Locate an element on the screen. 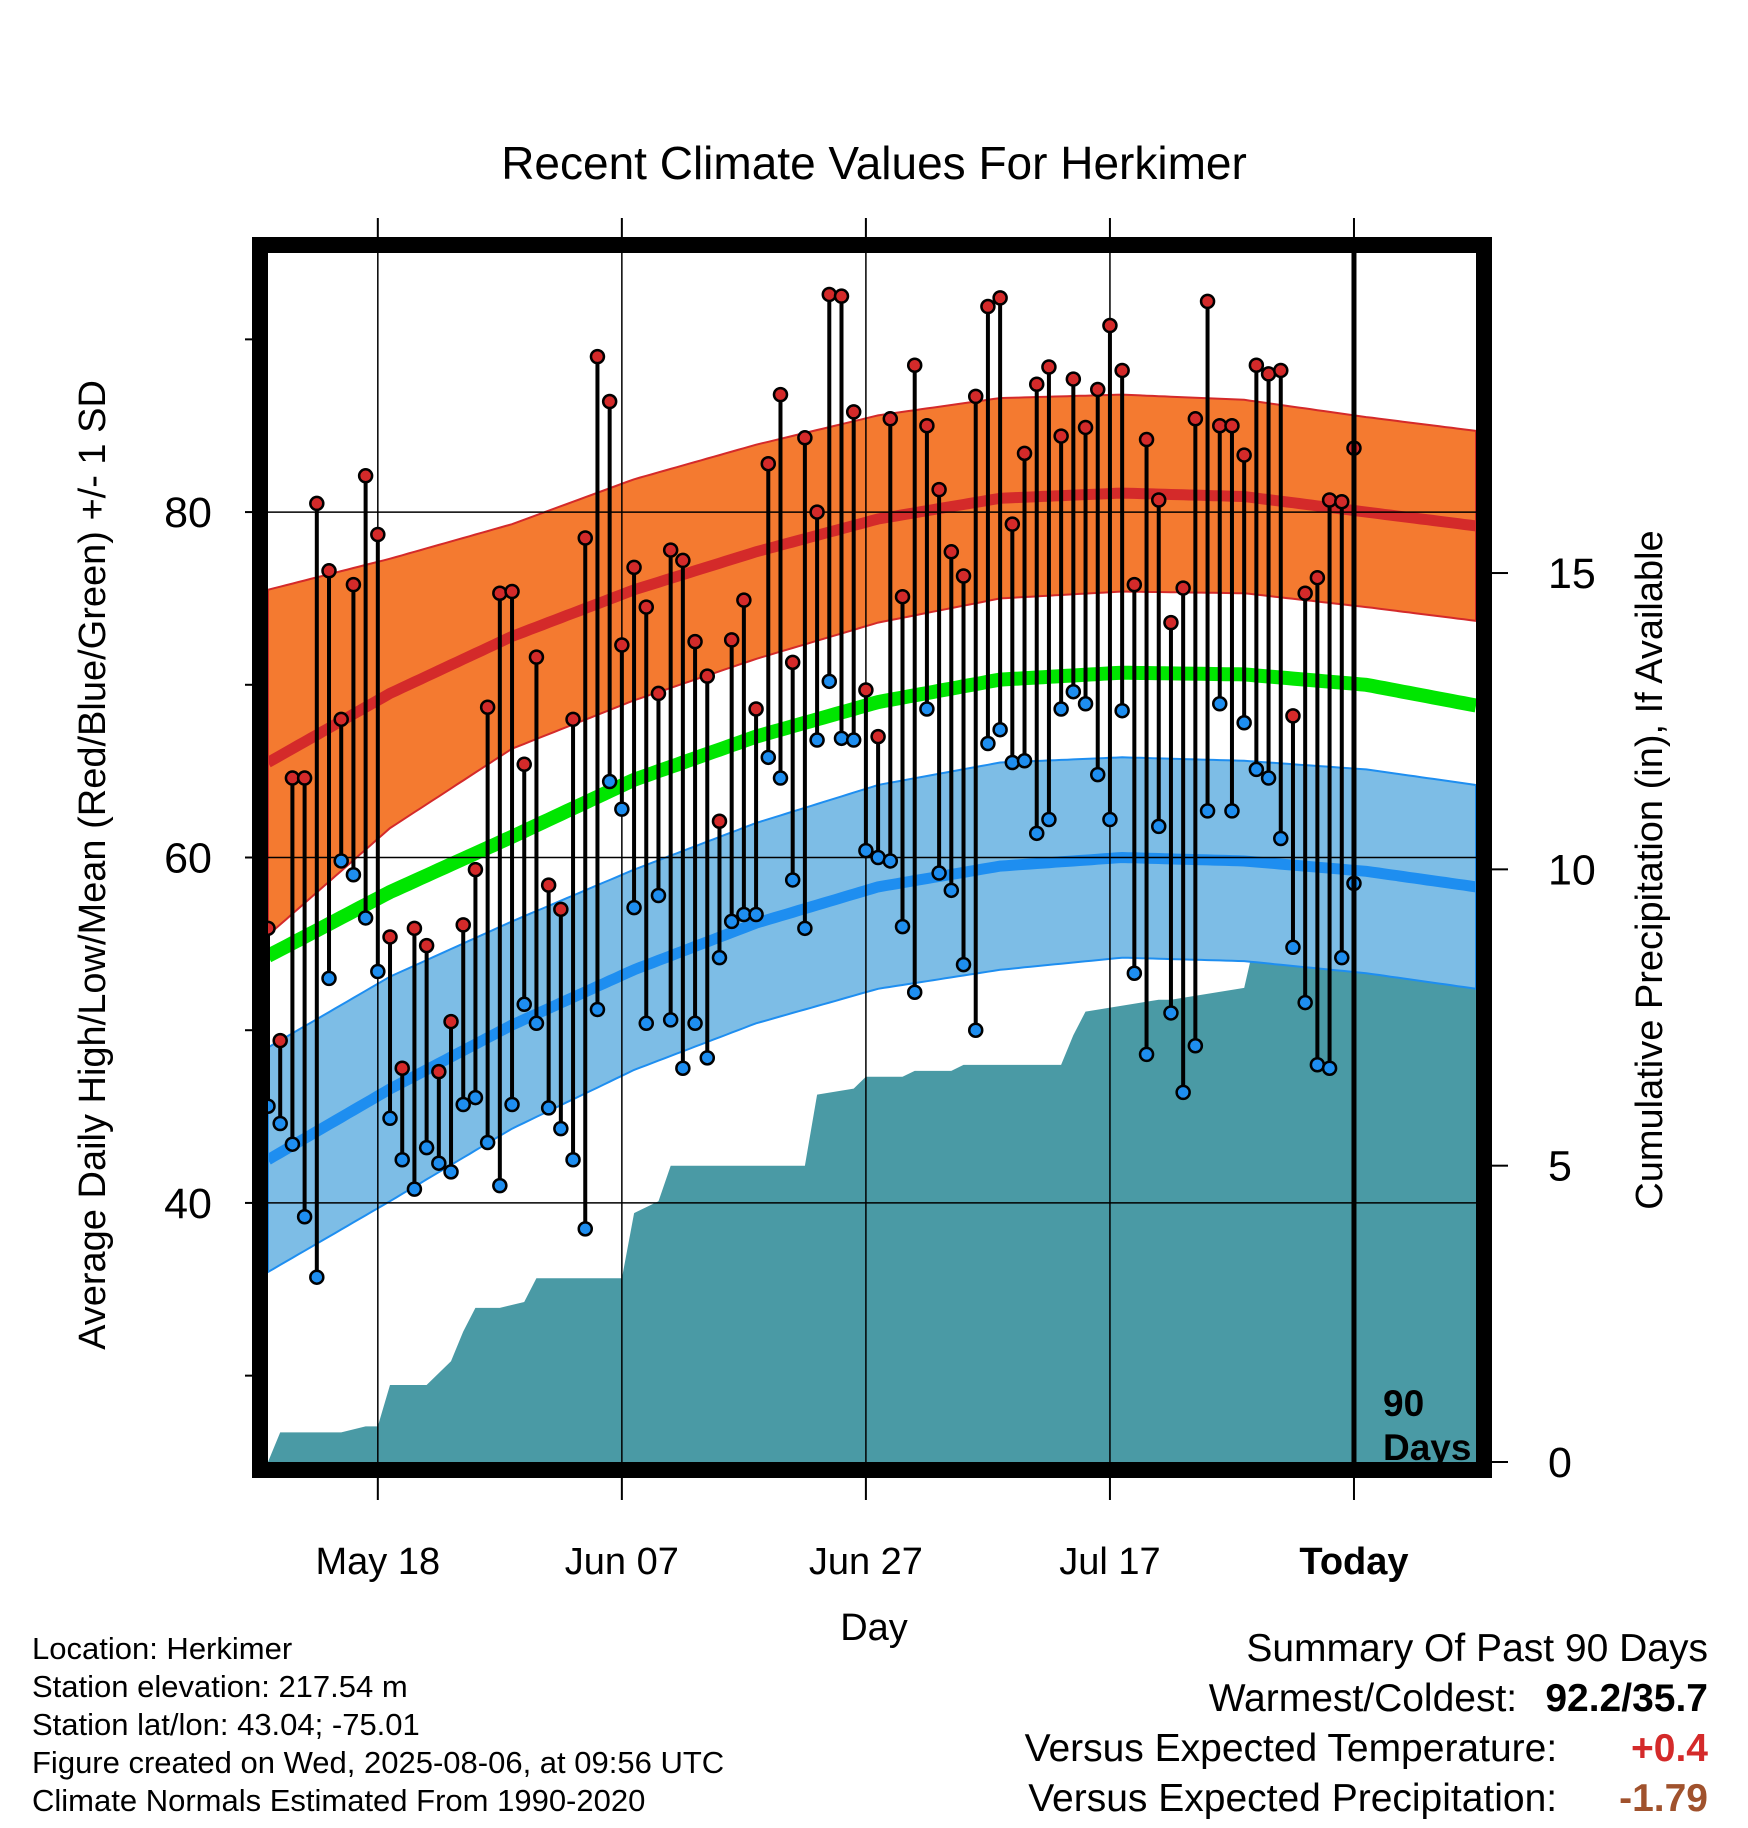 This screenshot has height=1828, width=1748. precip-row: Versus Expected Precipitation: -1.79 is located at coordinates (1366, 1799).